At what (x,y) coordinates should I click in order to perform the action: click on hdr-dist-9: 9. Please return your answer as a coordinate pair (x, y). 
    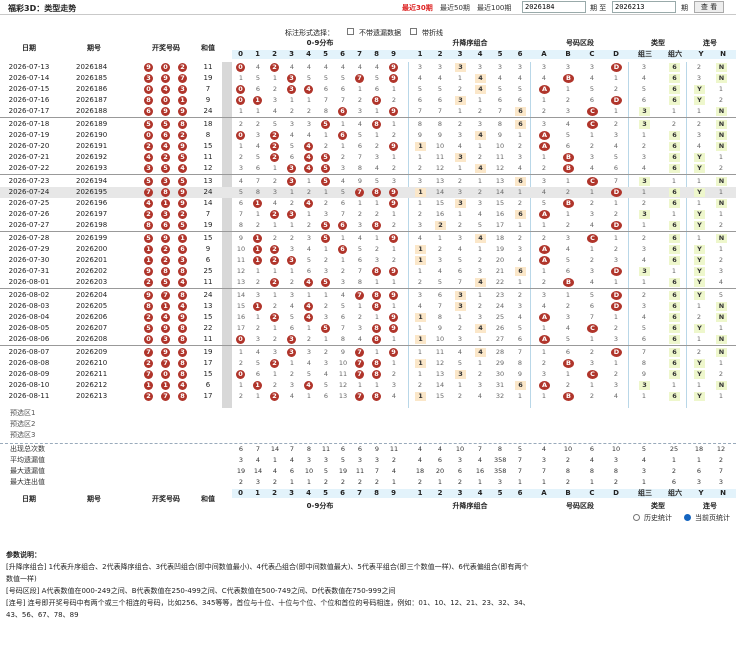
    Looking at the image, I should click on (393, 54).